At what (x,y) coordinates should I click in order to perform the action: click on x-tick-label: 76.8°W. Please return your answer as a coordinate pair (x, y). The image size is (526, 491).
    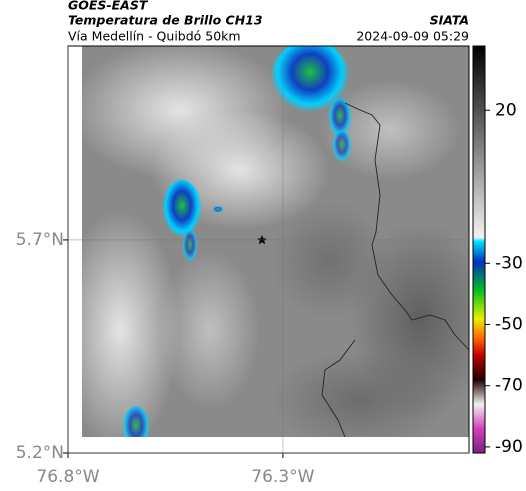
    Looking at the image, I should click on (67, 477).